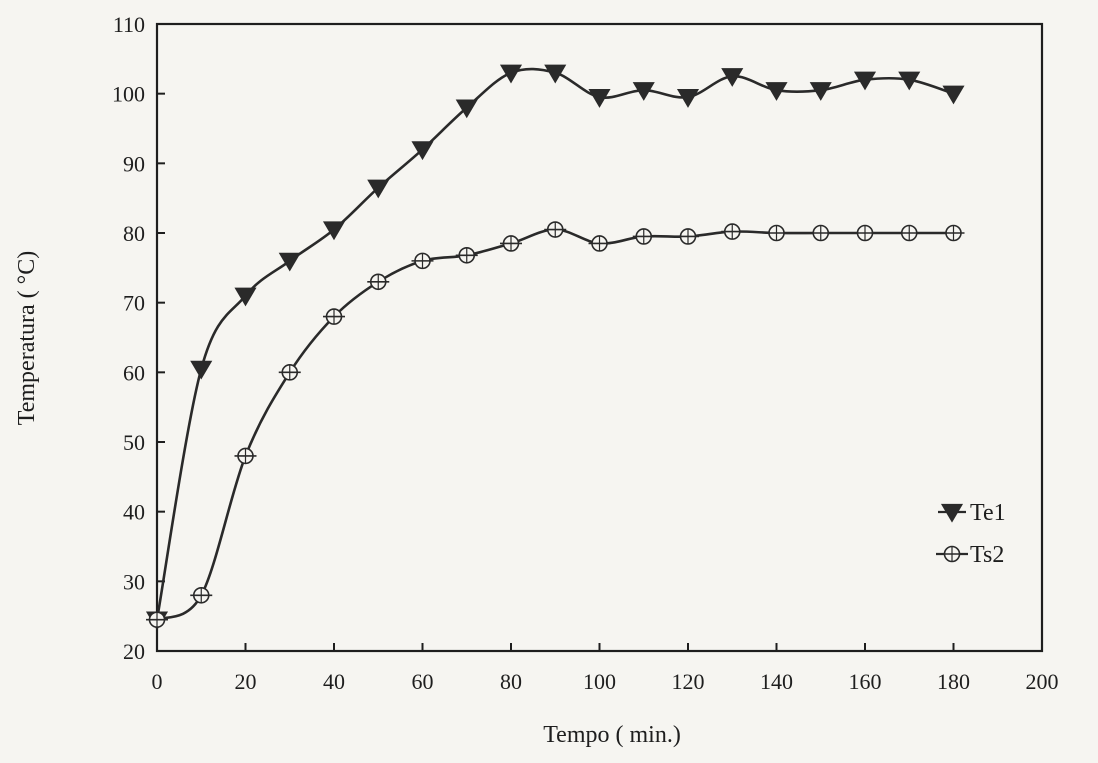  What do you see at coordinates (423, 681) in the screenshot?
I see `x-tick-label: 60` at bounding box center [423, 681].